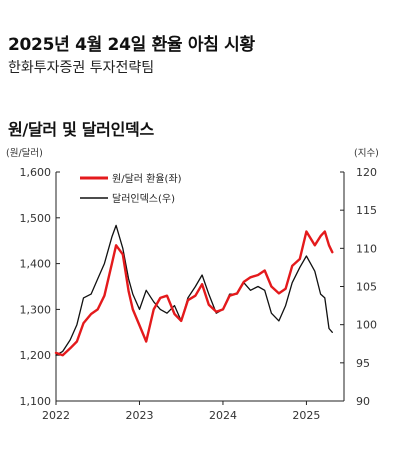 Image resolution: width=400 pixels, height=453 pixels. Describe the element at coordinates (40, 287) in the screenshot. I see `left-axis-ticks: 1,100 1,200 1,300 1,400 1,500 1,600` at that location.